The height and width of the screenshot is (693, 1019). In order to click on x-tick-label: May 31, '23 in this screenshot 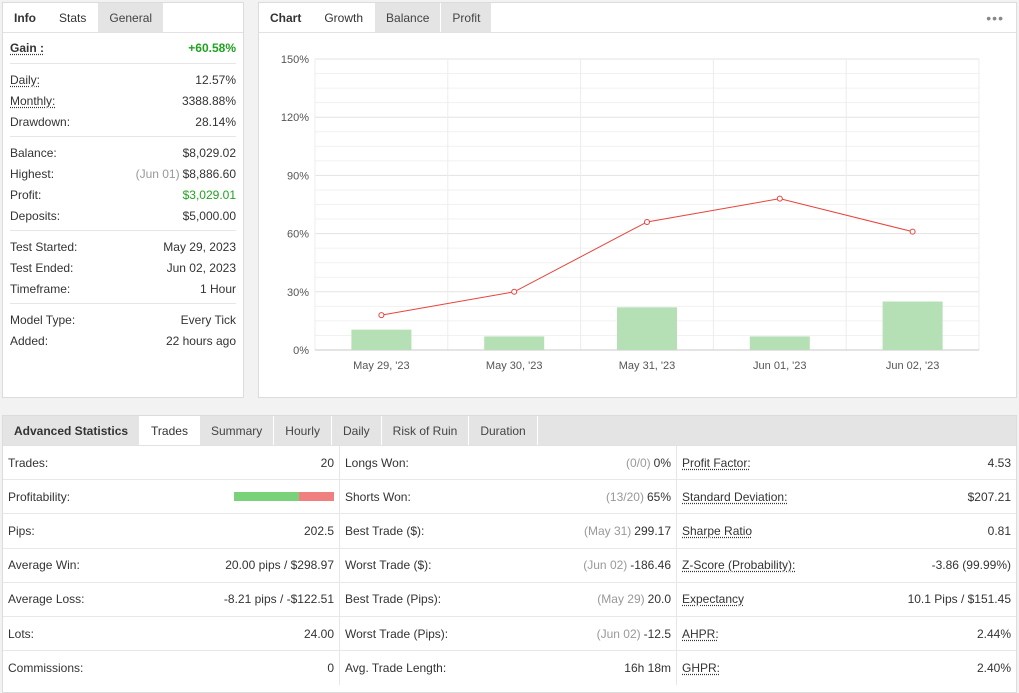, I will do `click(647, 366)`.